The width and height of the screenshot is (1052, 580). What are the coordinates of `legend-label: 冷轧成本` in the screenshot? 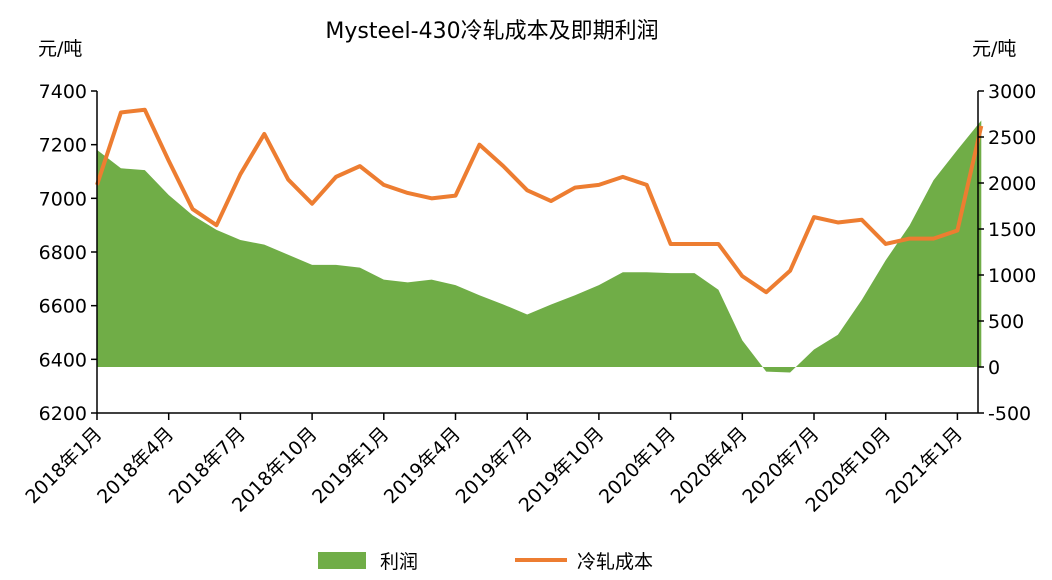 It's located at (615, 562).